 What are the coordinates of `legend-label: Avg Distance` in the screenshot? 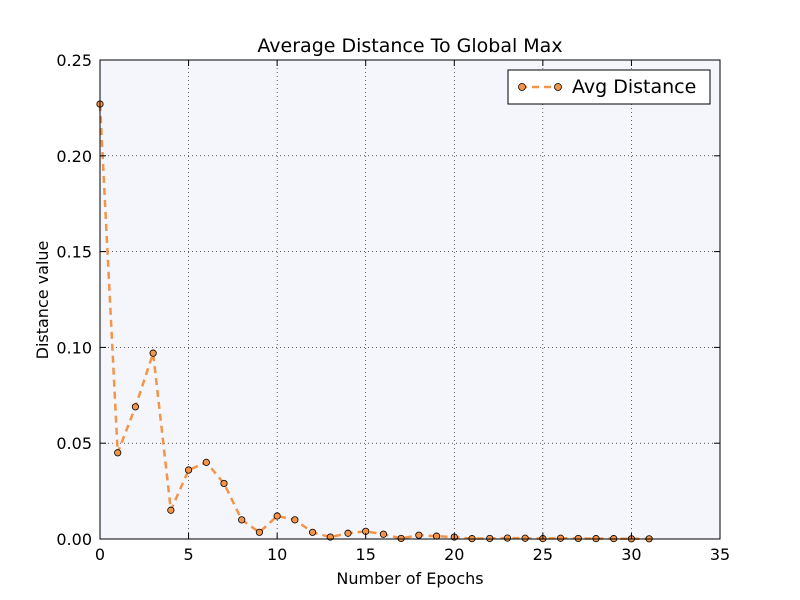 It's located at (634, 87).